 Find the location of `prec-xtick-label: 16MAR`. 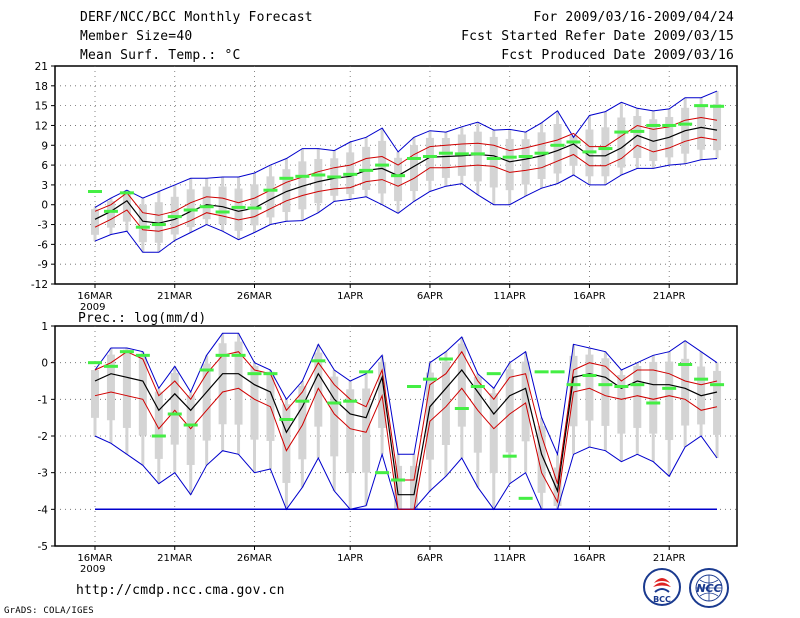

prec-xtick-label: 16MAR is located at coordinates (94, 558).